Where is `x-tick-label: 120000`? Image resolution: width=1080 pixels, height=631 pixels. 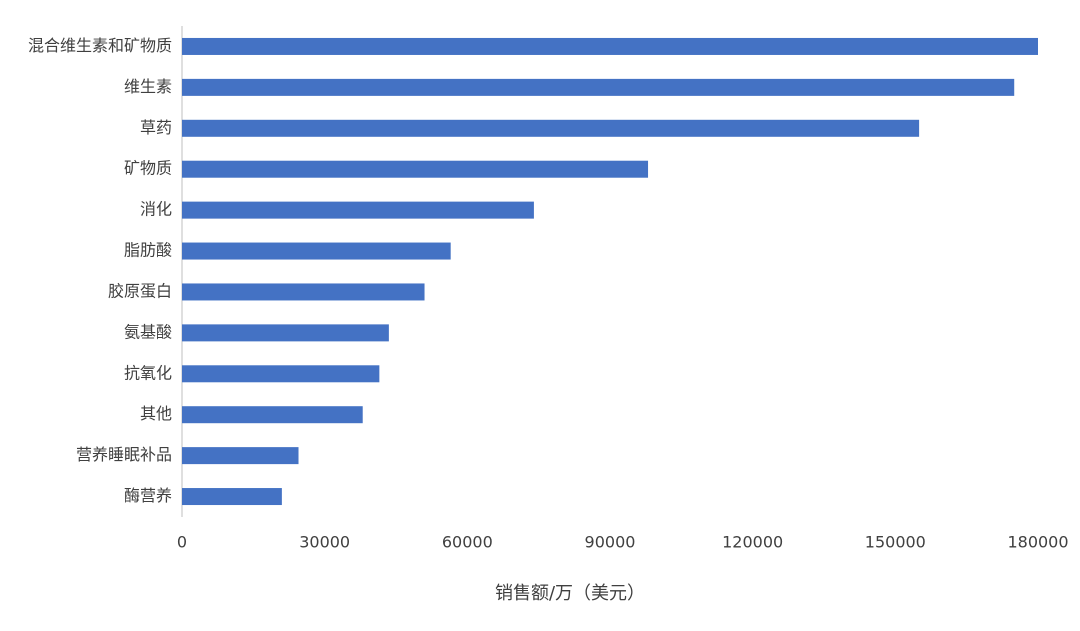
x-tick-label: 120000 is located at coordinates (752, 542).